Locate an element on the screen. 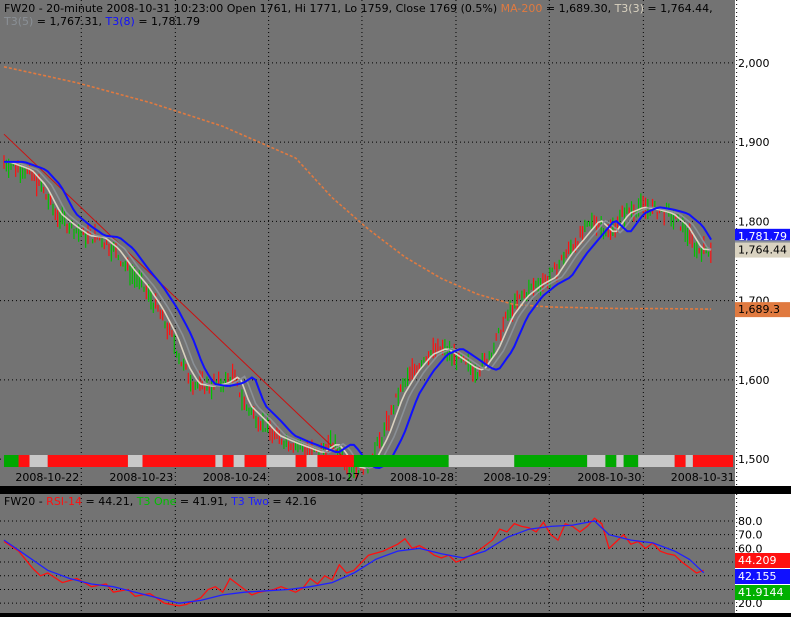 Image resolution: width=791 pixels, height=617 pixels. date-tick-label: 2008-10-30 is located at coordinates (609, 477).